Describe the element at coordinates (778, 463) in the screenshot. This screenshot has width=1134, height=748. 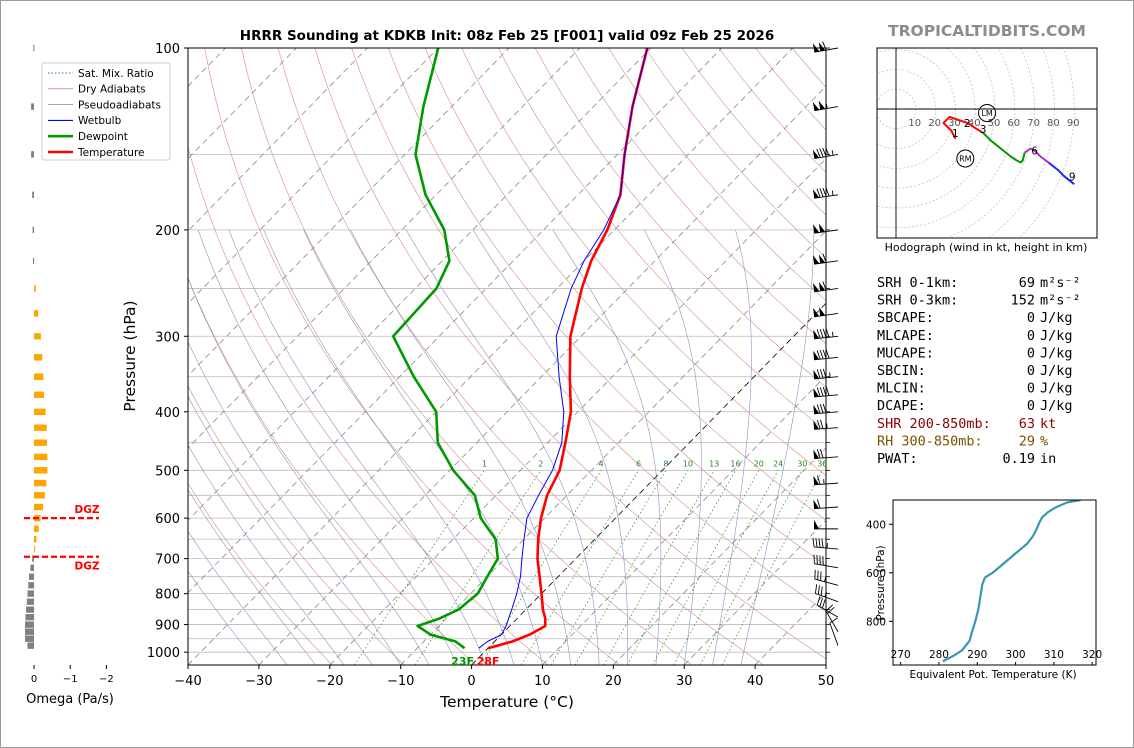
I see `mixing-ratio-label: 24` at that location.